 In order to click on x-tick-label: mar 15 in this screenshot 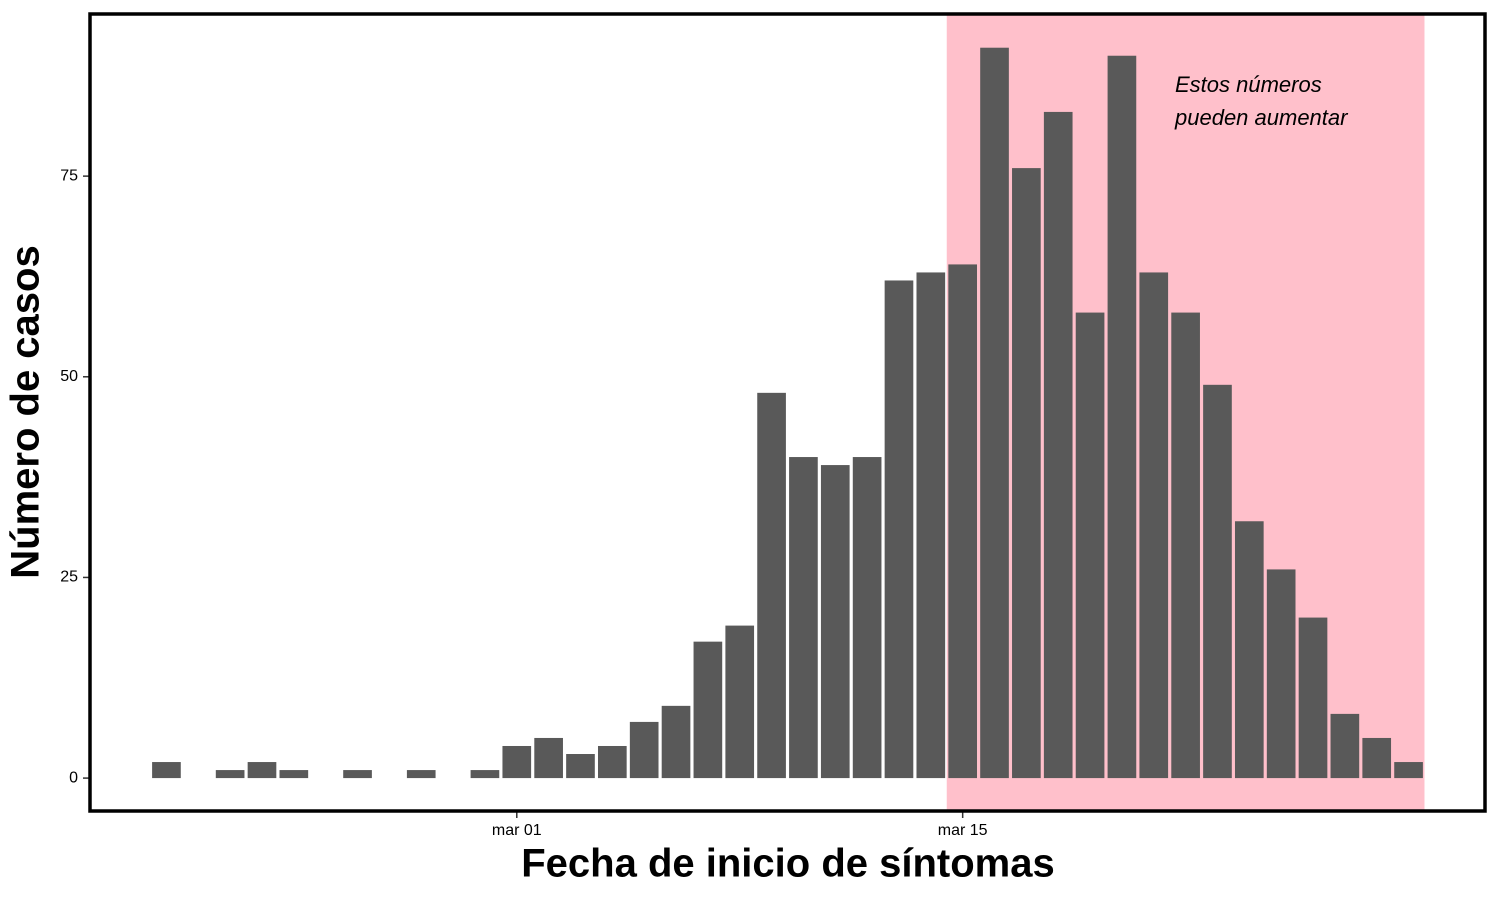, I will do `click(963, 830)`.